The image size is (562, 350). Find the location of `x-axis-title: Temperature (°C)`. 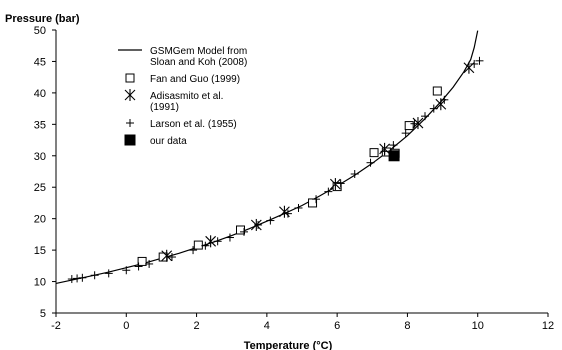

x-axis-title: Temperature (°C) is located at coordinates (288, 345).